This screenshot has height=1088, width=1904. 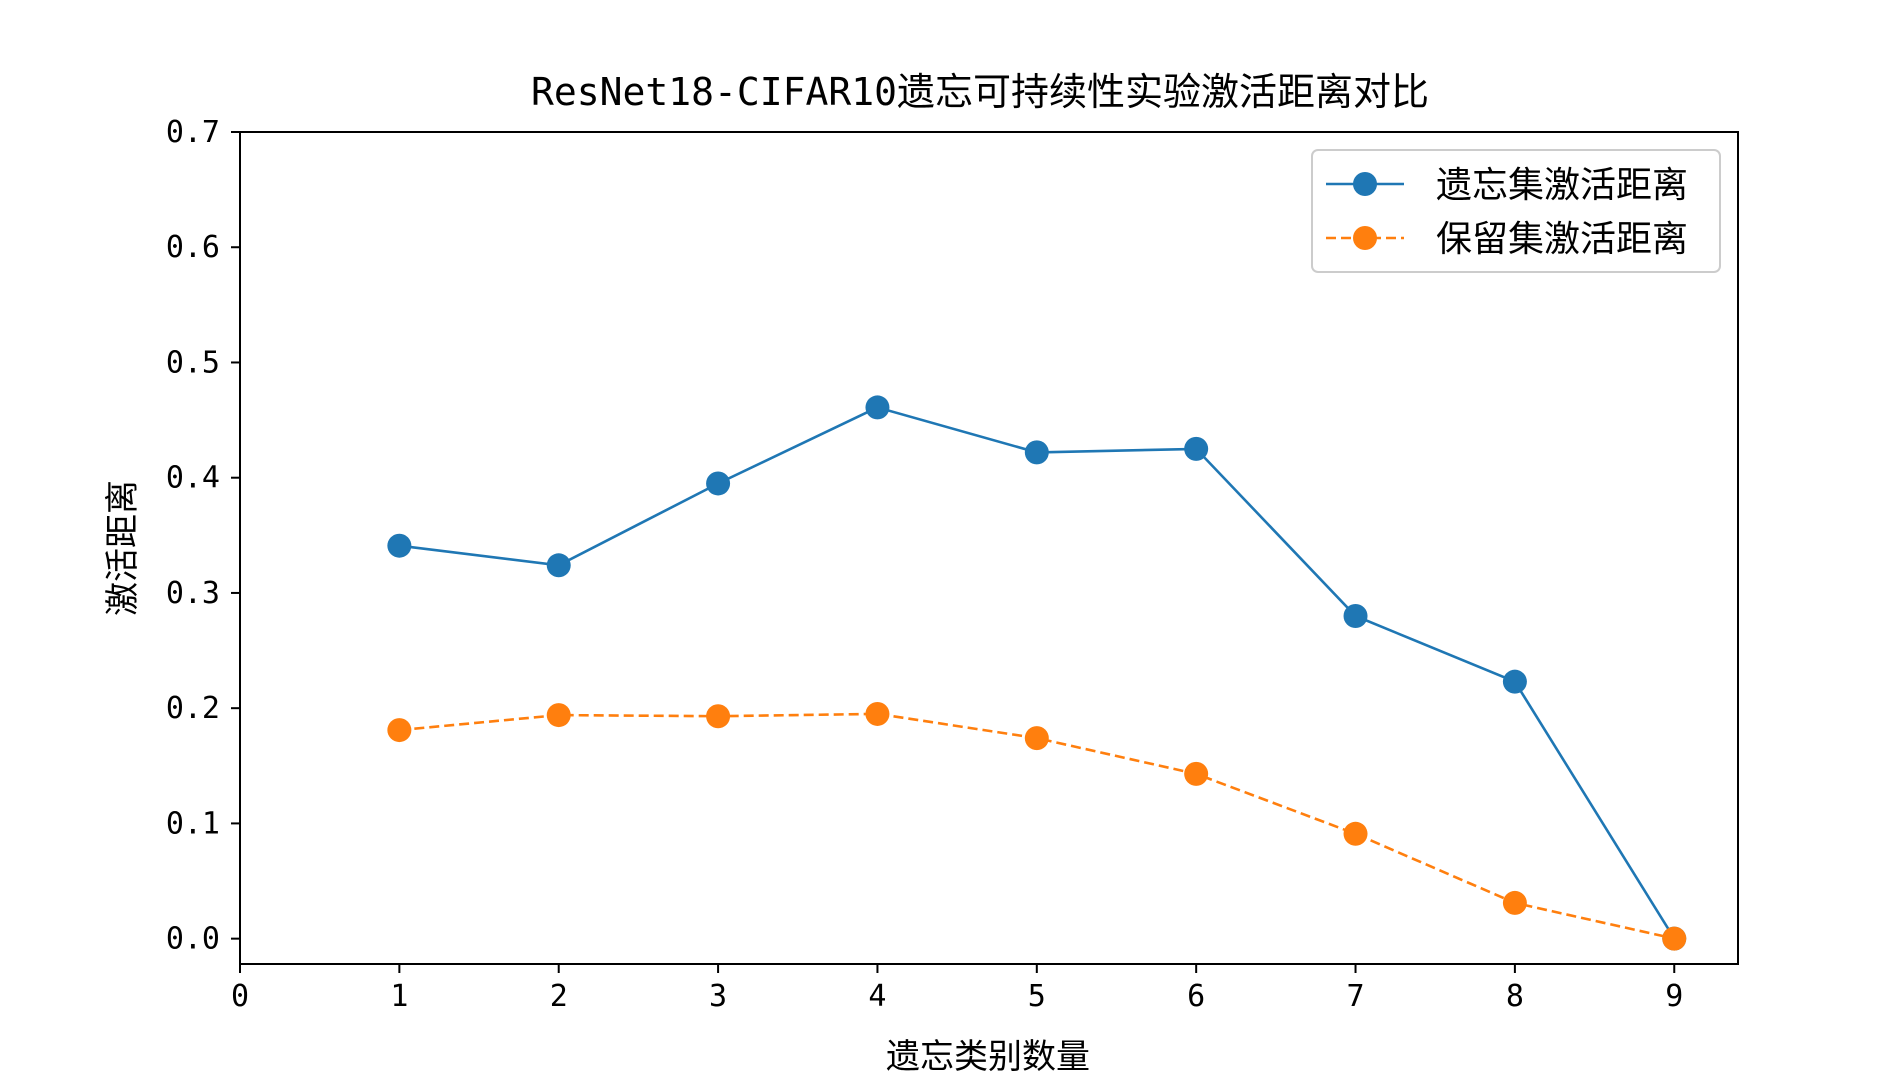 I want to click on x-tick-label: 1, so click(x=399, y=996).